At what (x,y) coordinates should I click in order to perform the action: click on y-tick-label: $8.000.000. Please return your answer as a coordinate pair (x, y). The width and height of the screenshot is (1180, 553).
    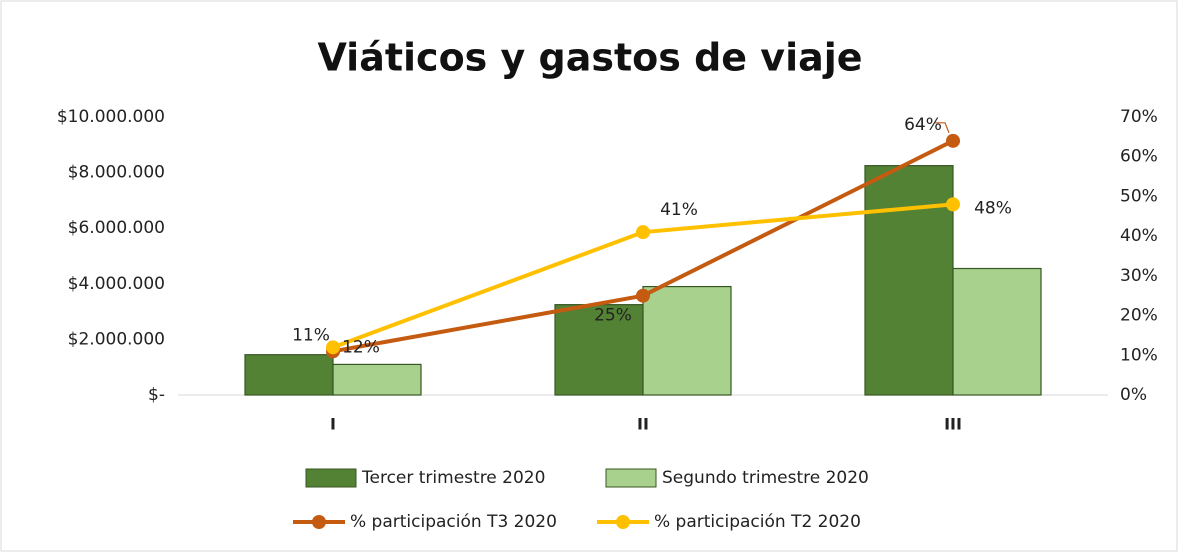
    Looking at the image, I should click on (116, 173).